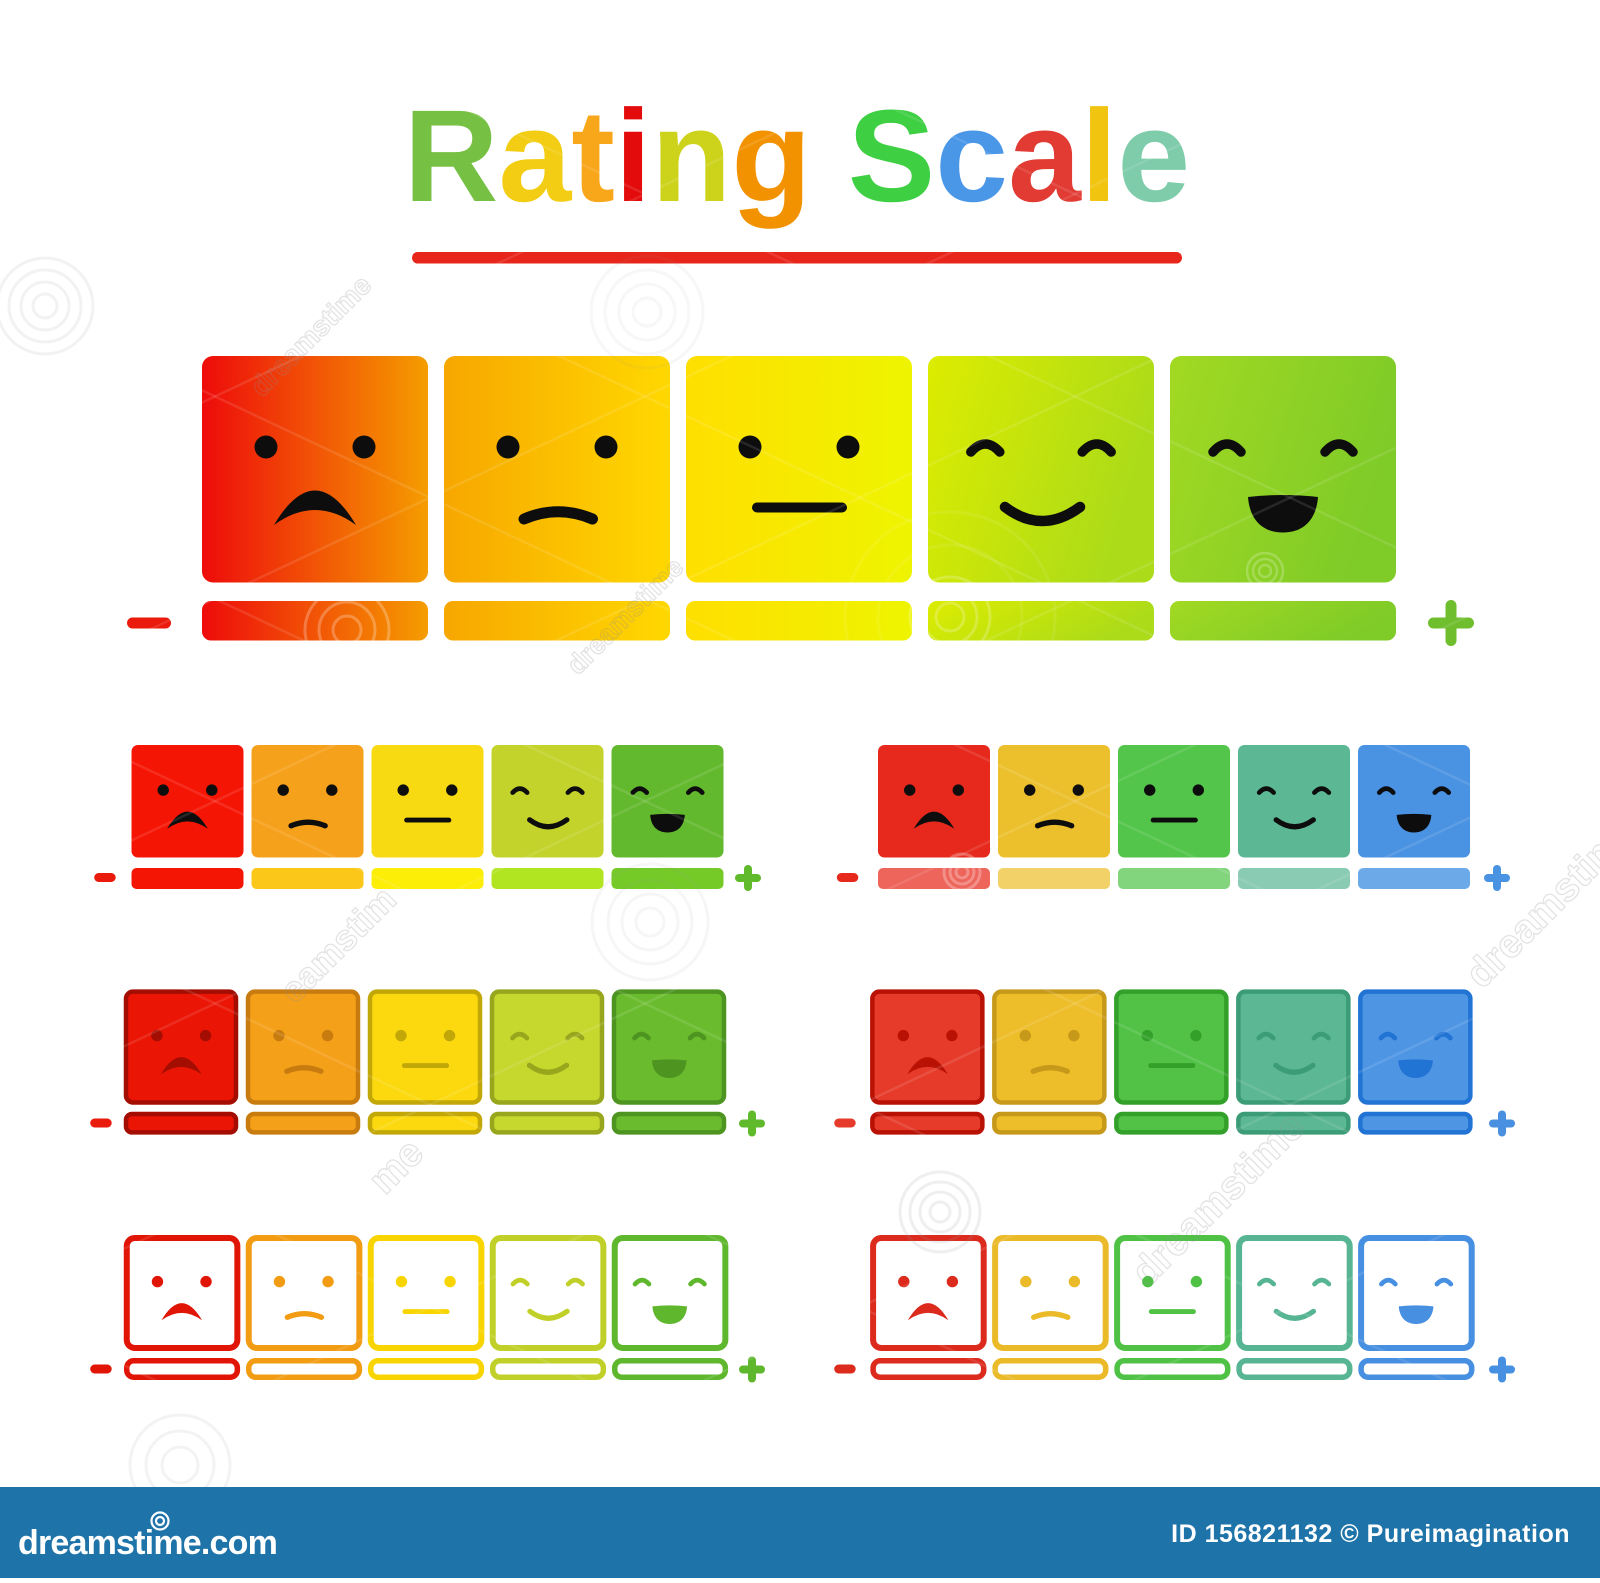  What do you see at coordinates (1370, 1534) in the screenshot?
I see `svg-text: ID 156821132 © Pureimagination` at bounding box center [1370, 1534].